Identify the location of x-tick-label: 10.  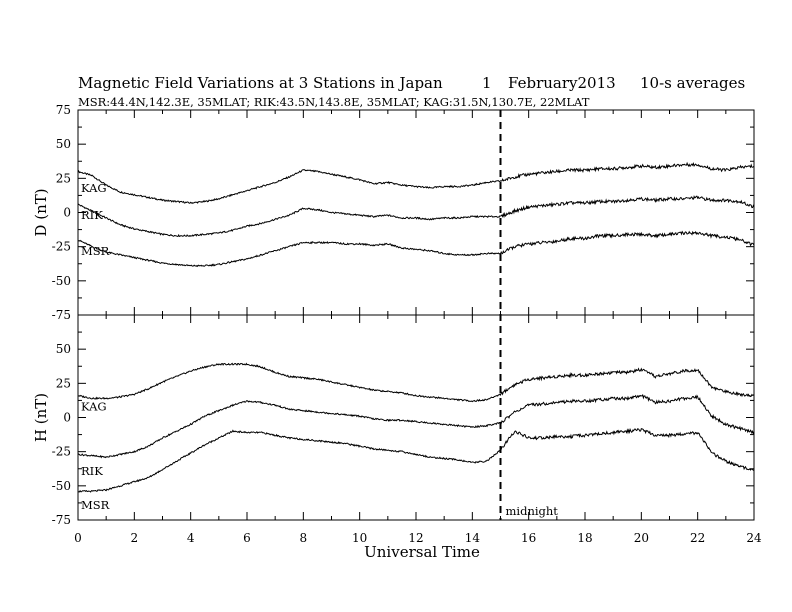
(359, 538).